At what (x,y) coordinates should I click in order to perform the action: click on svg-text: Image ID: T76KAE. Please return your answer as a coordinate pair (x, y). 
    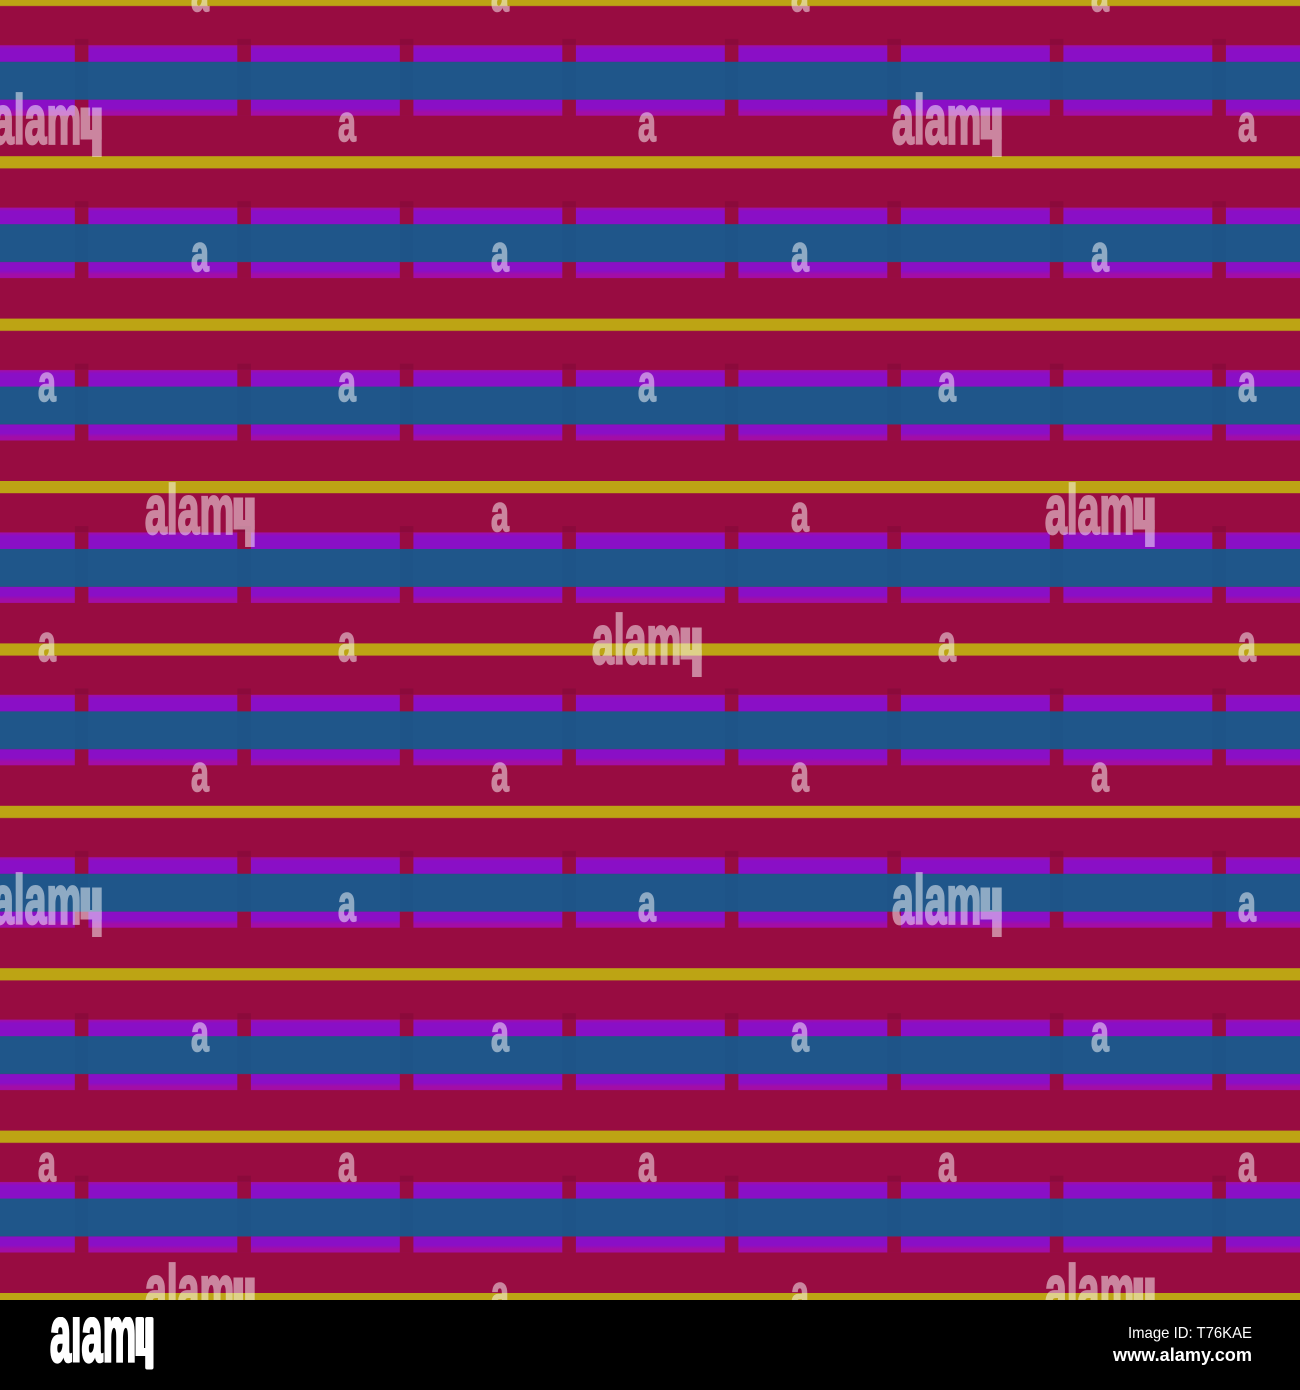
    Looking at the image, I should click on (1190, 1333).